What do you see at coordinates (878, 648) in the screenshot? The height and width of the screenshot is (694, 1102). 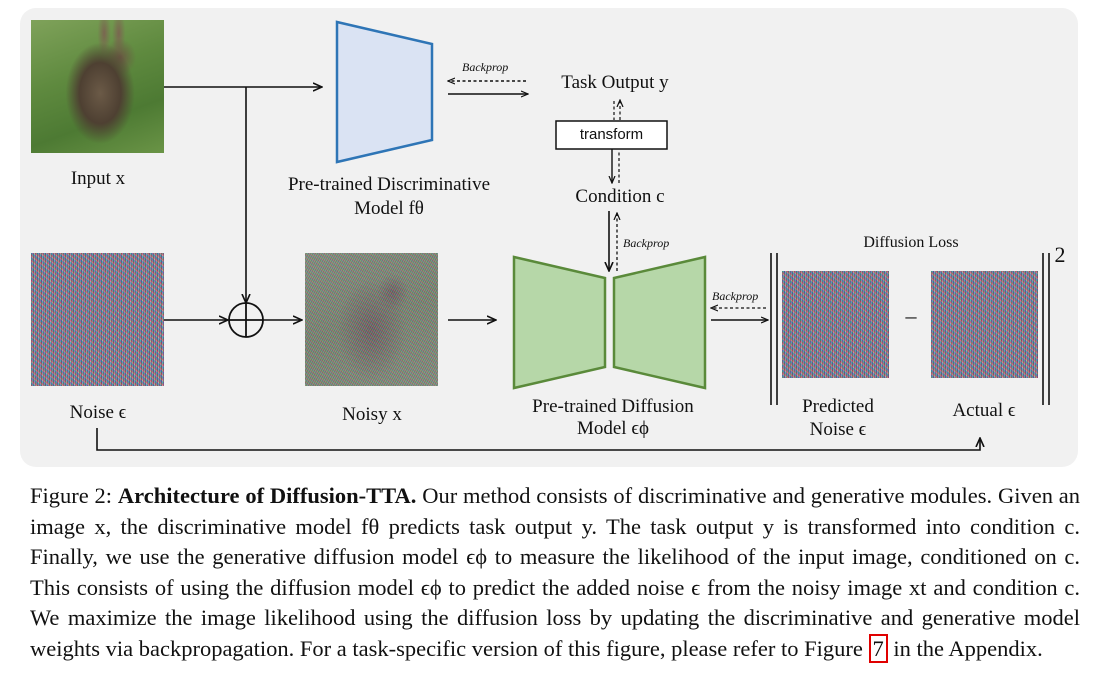 I see `figure-ref-link: 7` at bounding box center [878, 648].